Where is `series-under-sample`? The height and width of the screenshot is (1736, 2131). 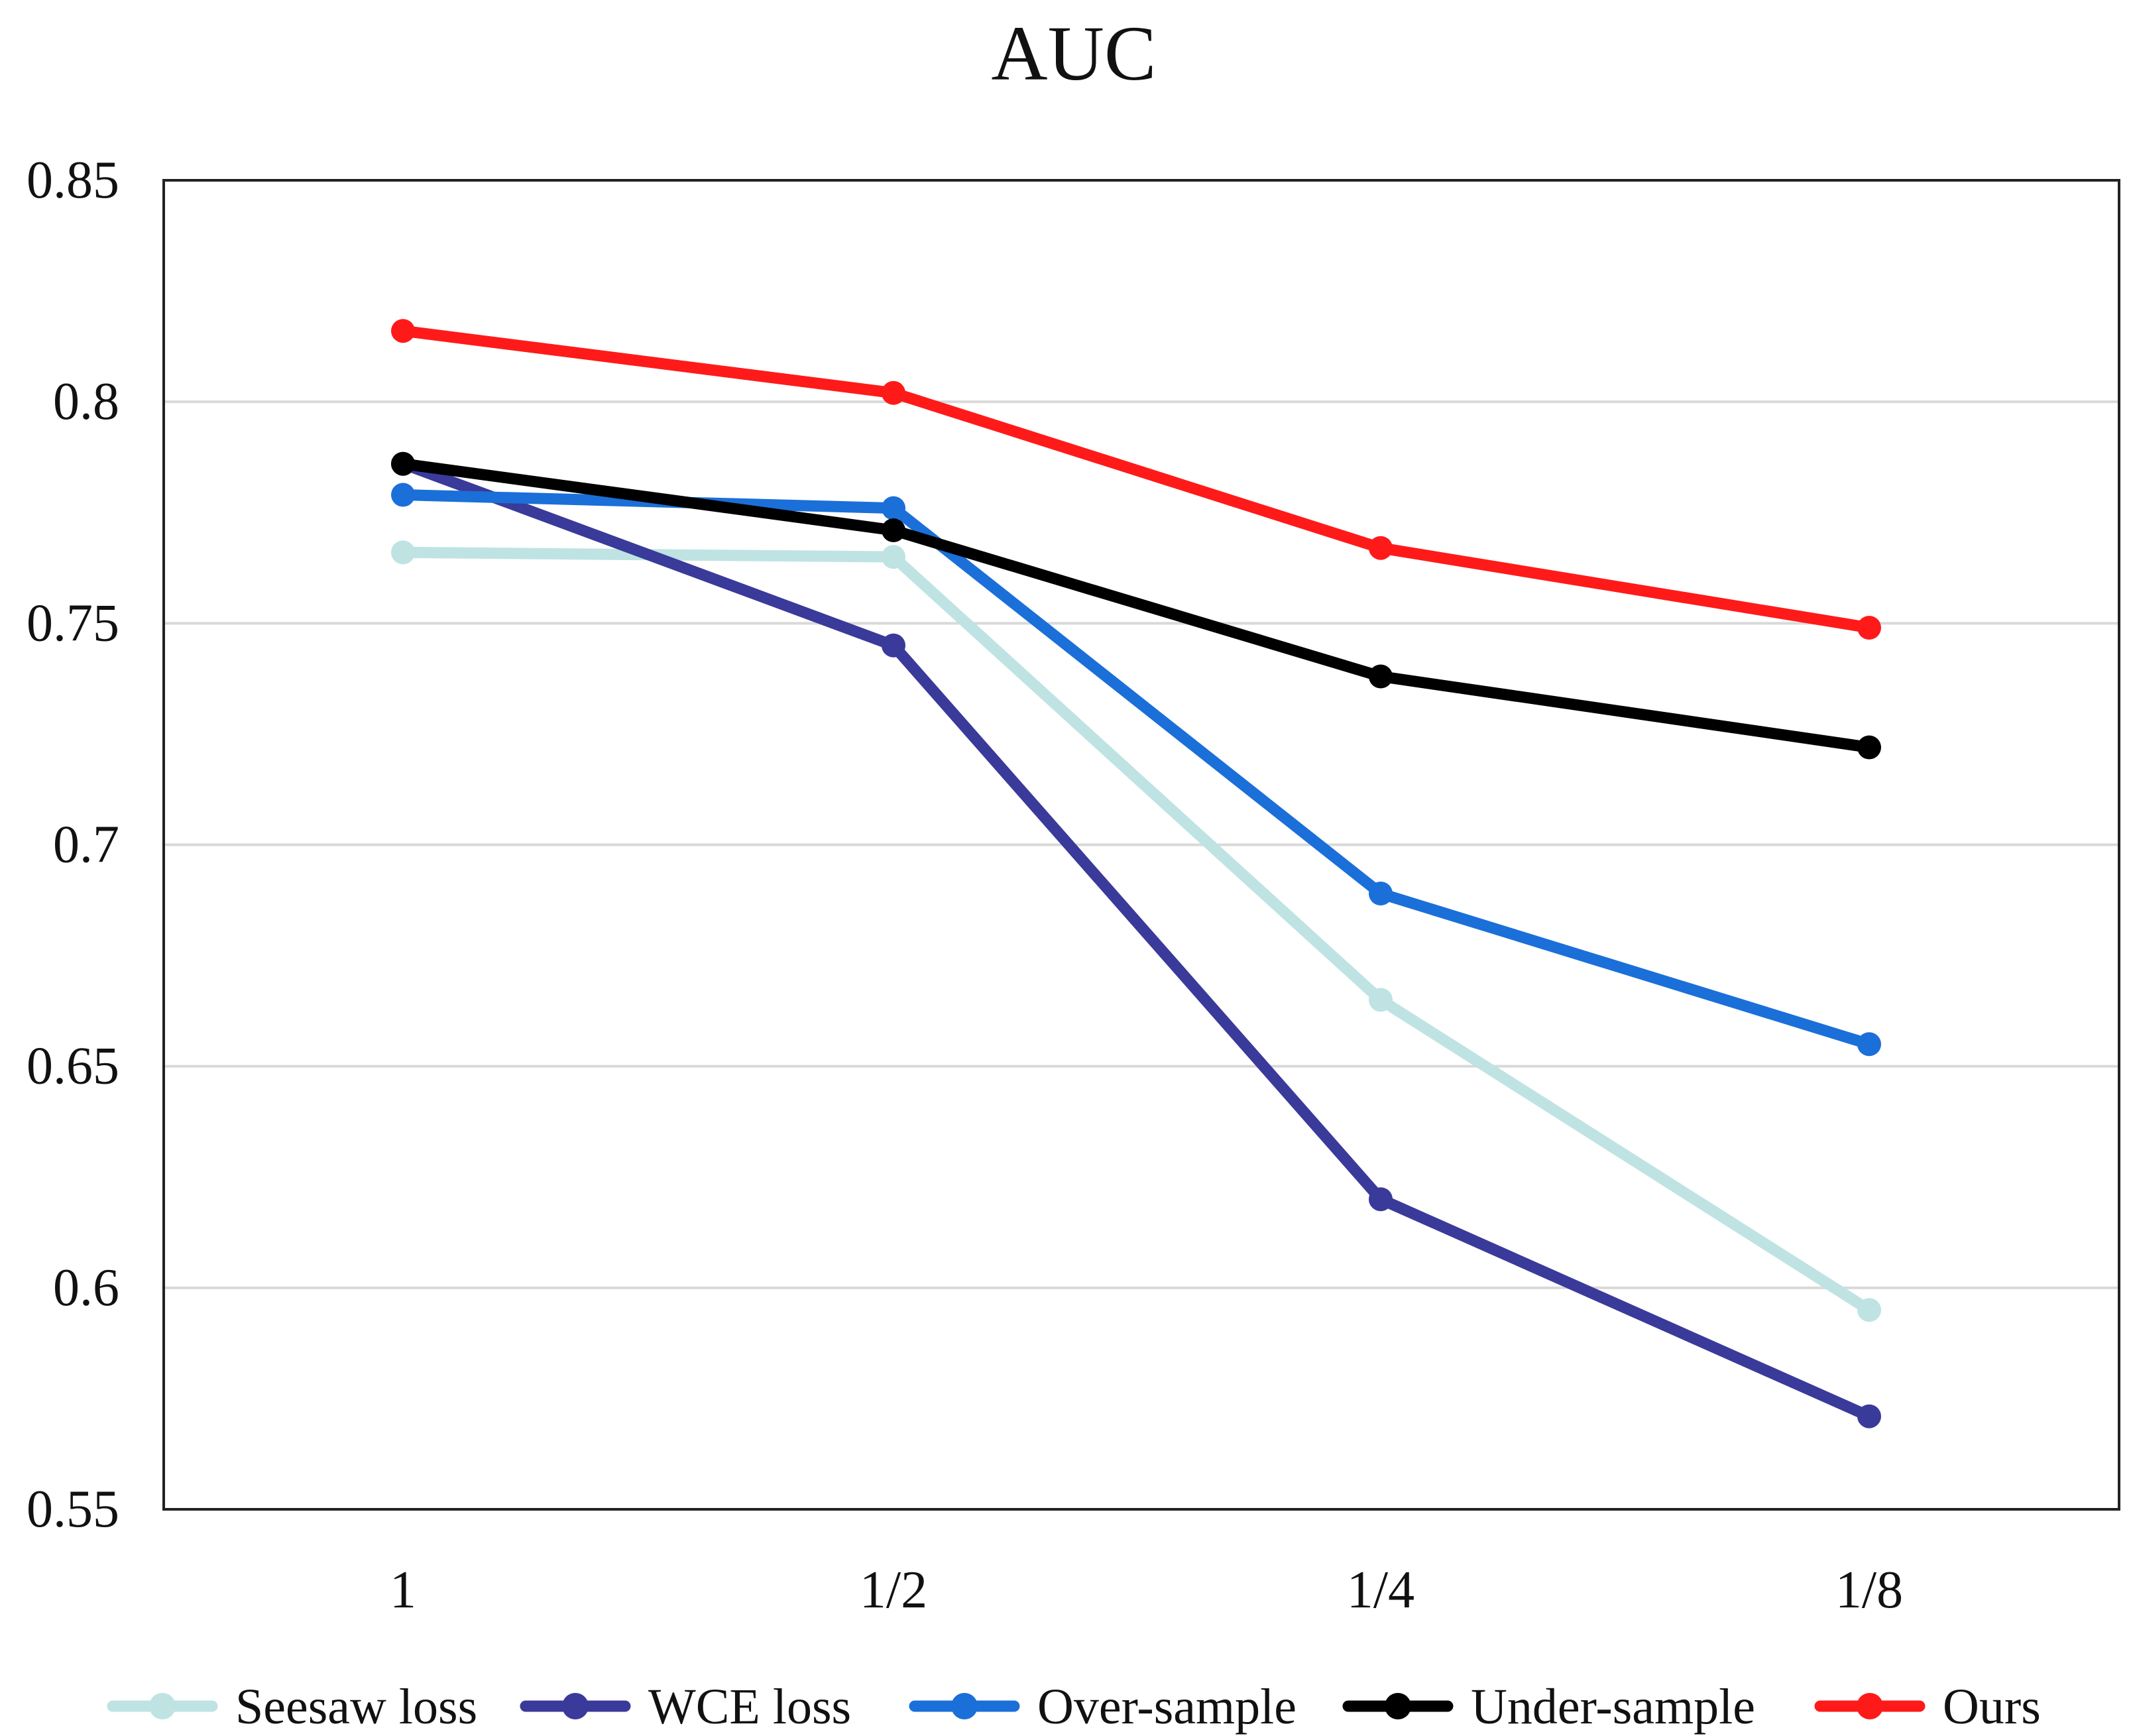 series-under-sample is located at coordinates (1136, 605).